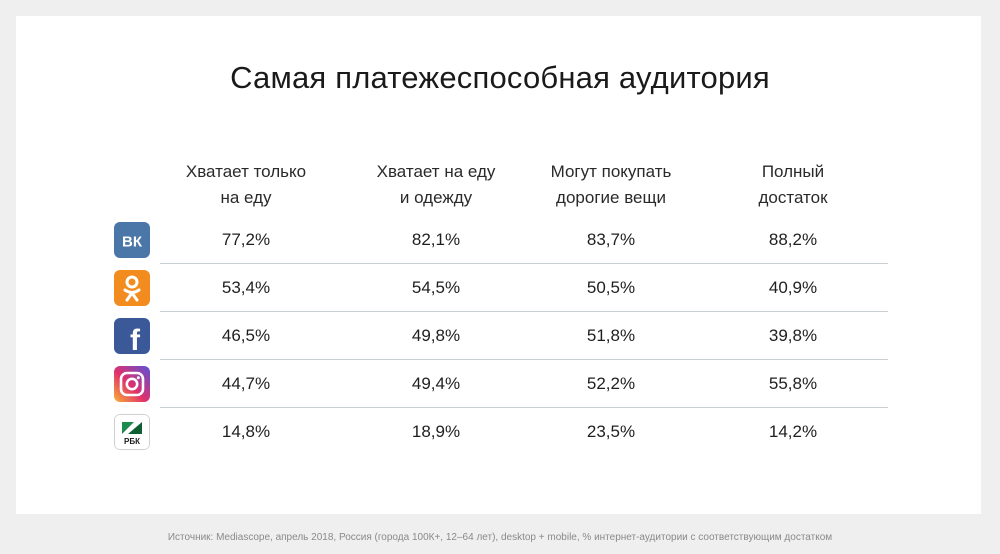 This screenshot has width=1000, height=554. Describe the element at coordinates (132, 288) in the screenshot. I see `odnoklassniki-icon` at that location.